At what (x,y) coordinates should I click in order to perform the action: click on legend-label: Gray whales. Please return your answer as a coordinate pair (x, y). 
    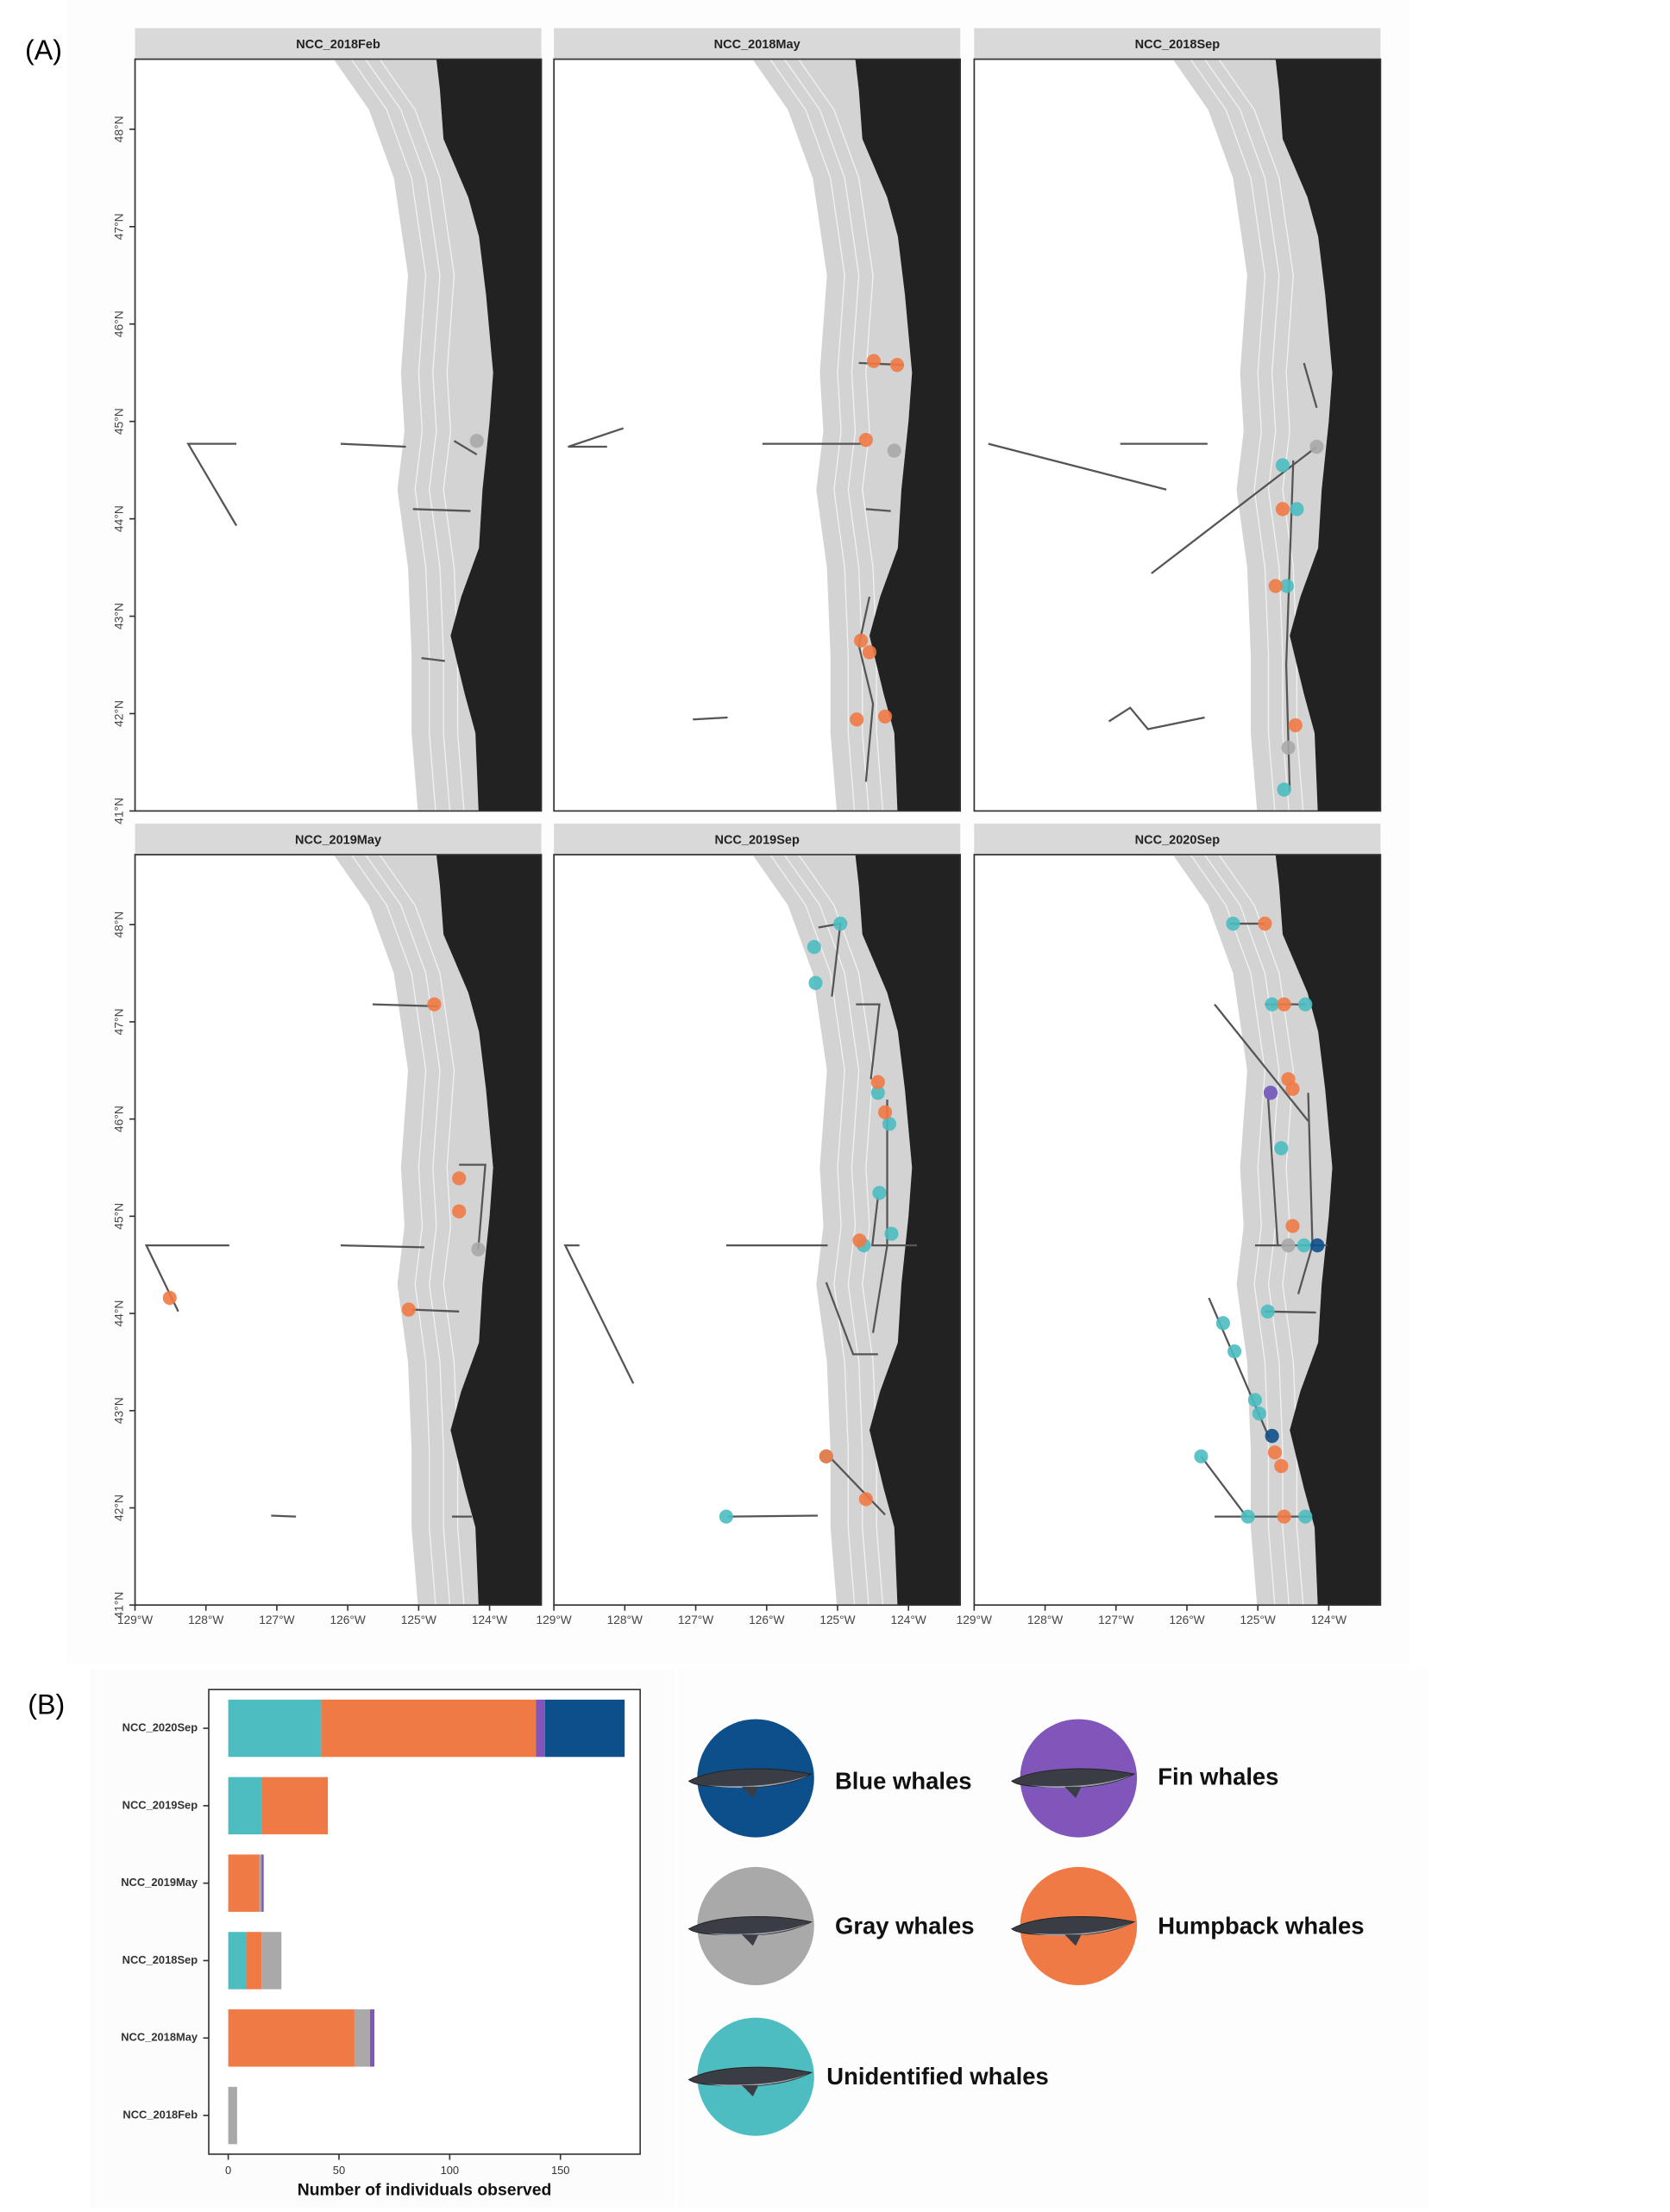
    Looking at the image, I should click on (905, 1925).